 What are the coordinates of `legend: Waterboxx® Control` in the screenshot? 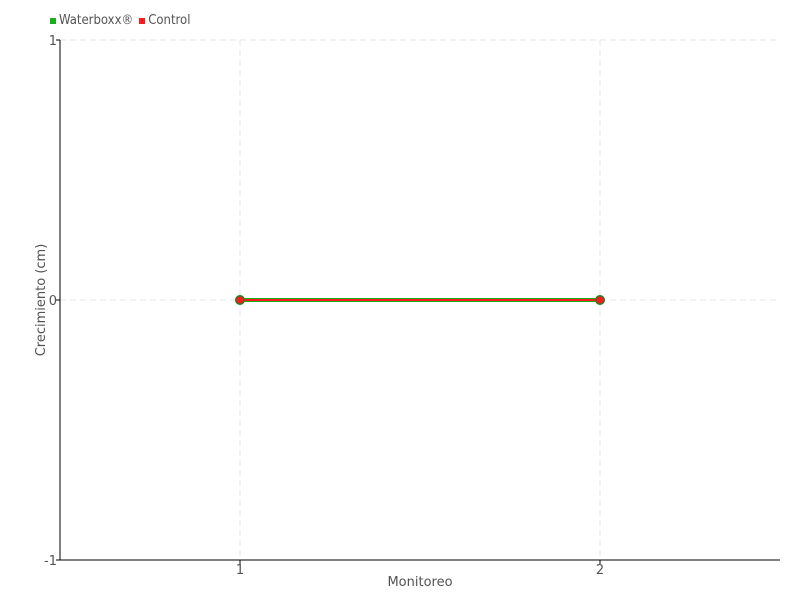 It's located at (120, 20).